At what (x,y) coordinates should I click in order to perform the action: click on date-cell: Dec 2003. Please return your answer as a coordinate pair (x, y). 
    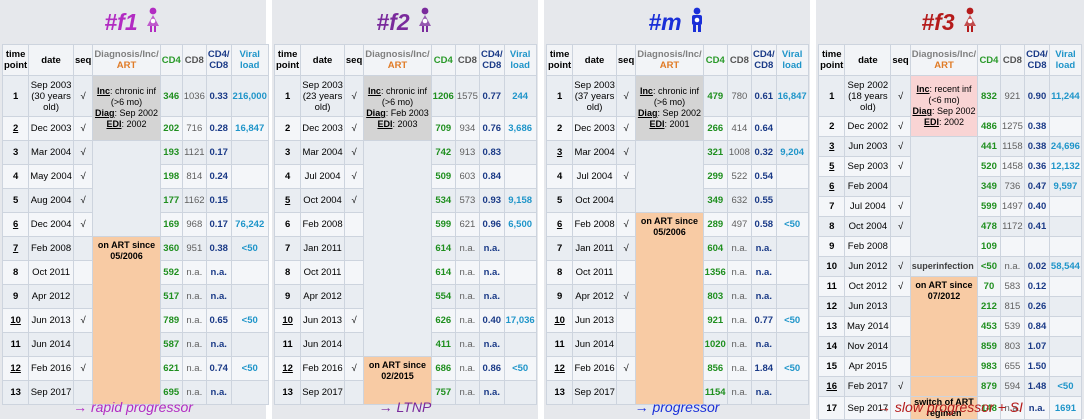
    Looking at the image, I should click on (322, 128).